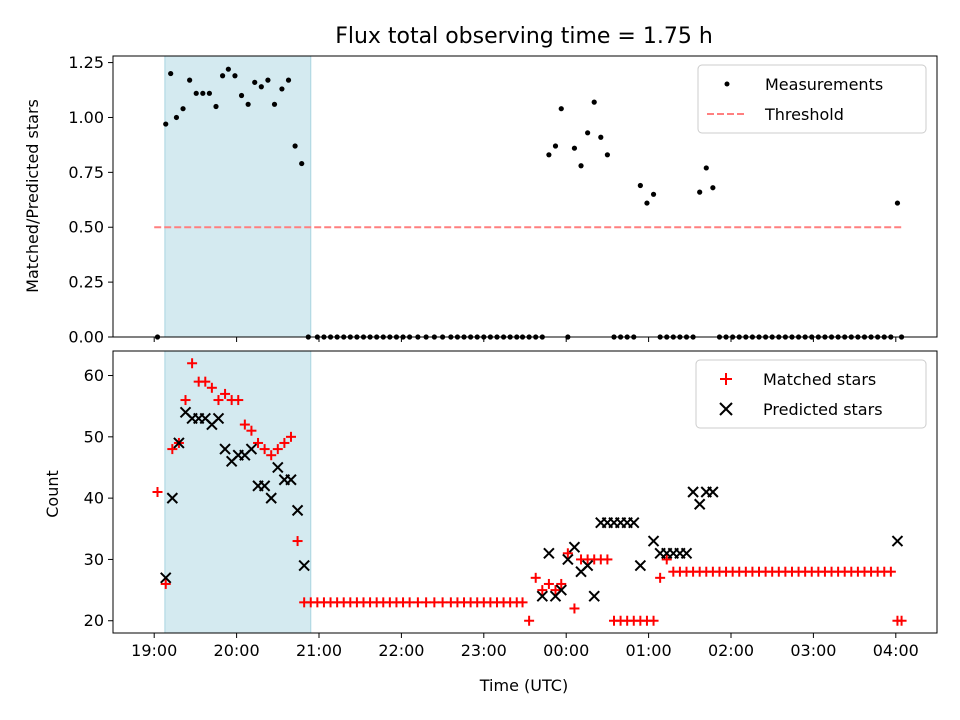  I want to click on y-tick-label: 0.75, so click(86, 172).